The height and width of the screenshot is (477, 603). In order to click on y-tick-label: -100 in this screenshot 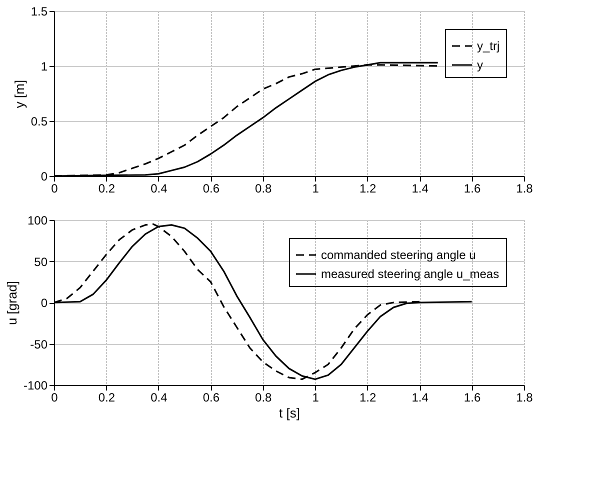, I will do `click(35, 385)`.